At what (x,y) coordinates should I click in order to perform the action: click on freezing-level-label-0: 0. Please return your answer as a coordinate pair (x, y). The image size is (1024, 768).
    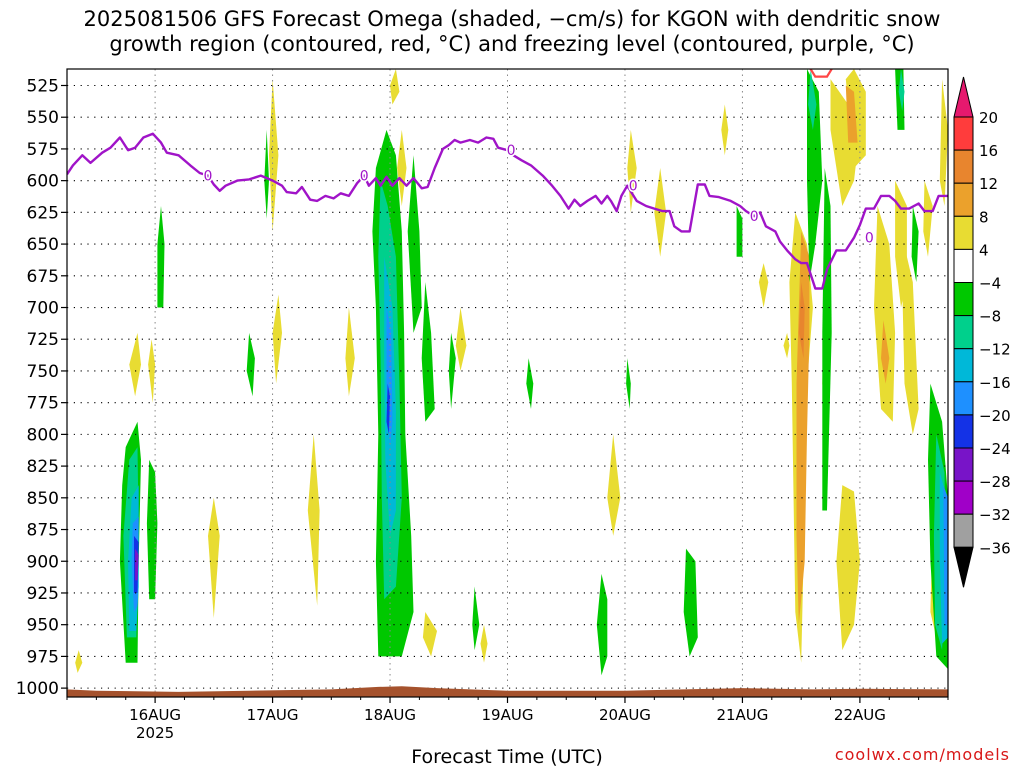
    Looking at the image, I should click on (207, 177).